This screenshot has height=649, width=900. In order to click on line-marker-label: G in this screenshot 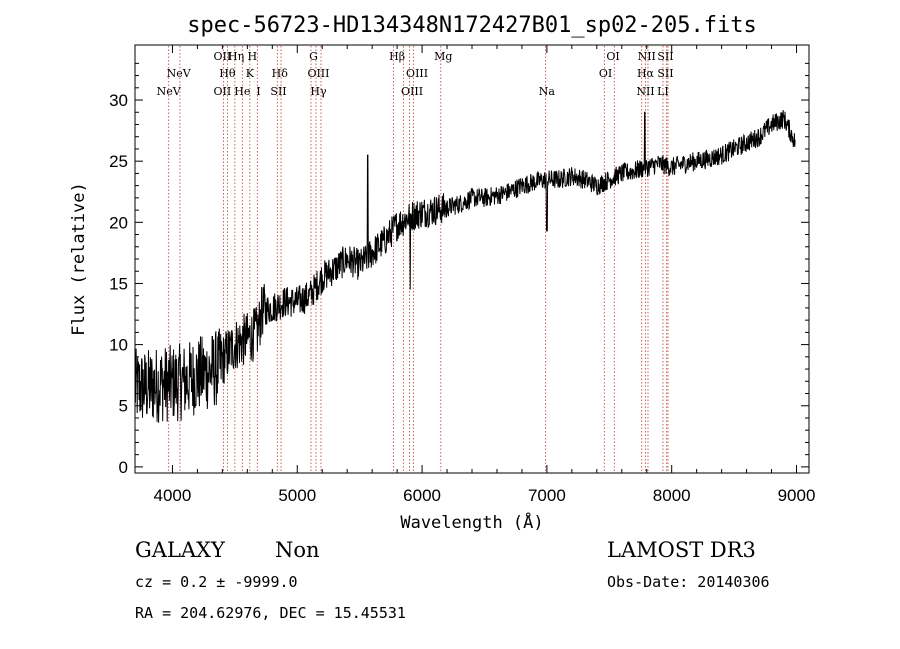, I will do `click(313, 56)`.